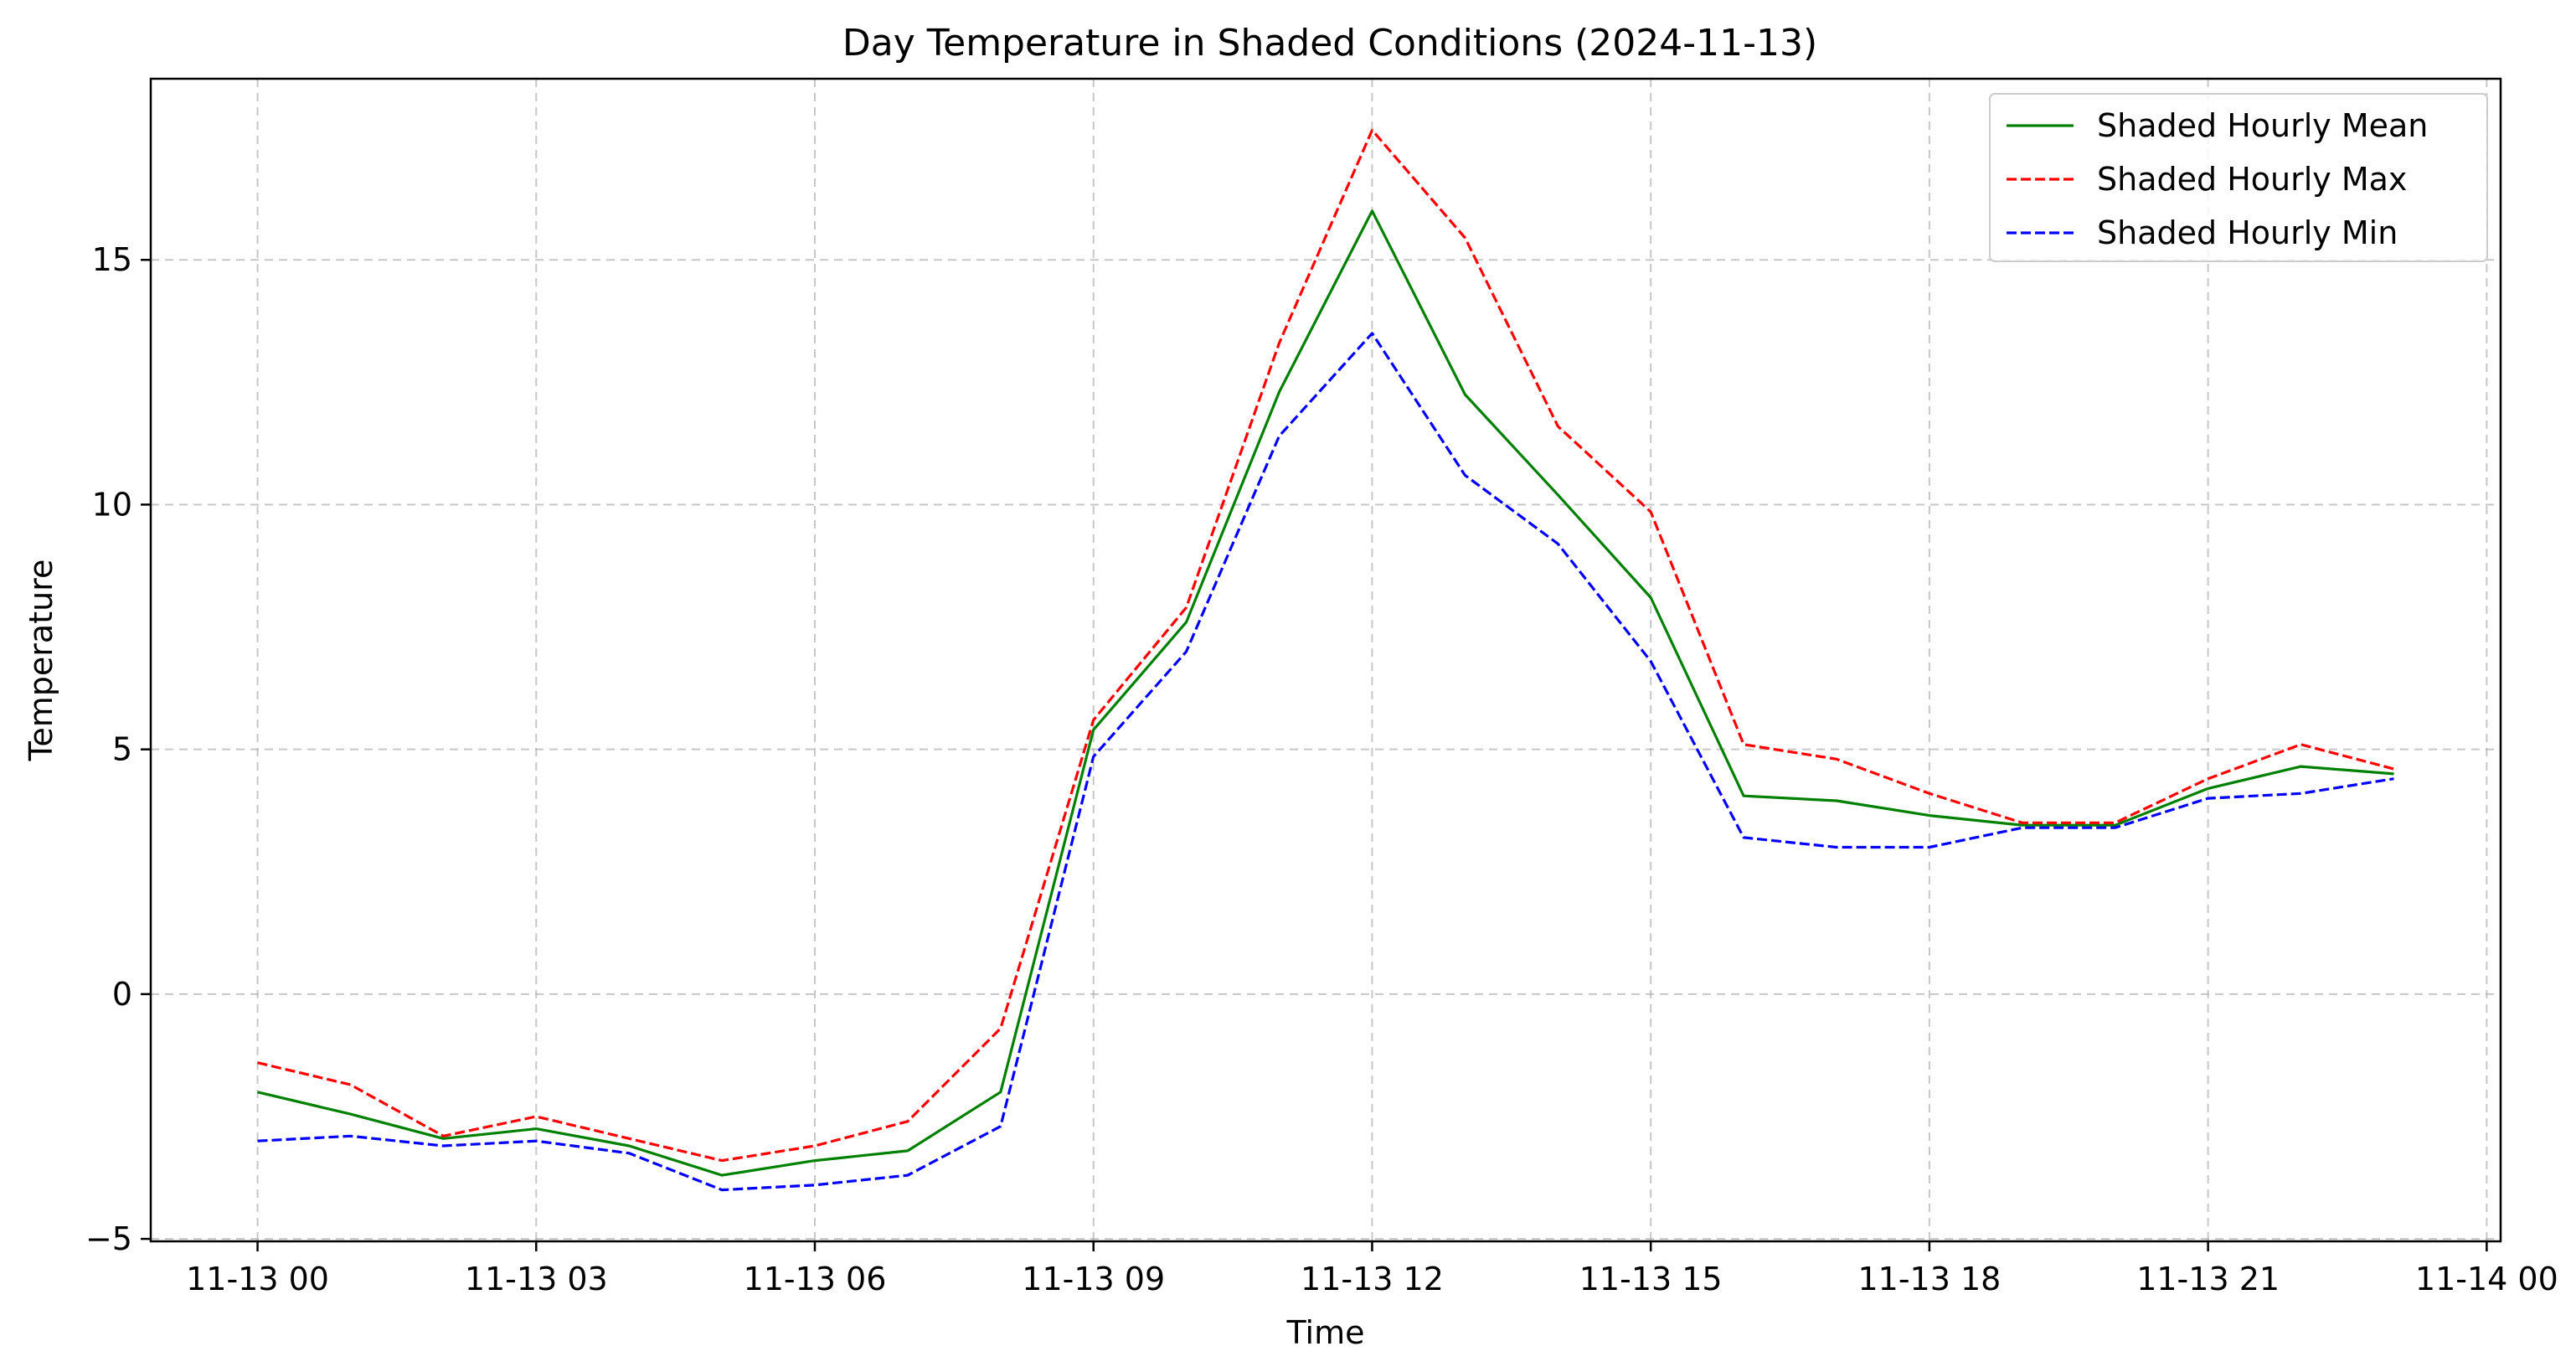 The height and width of the screenshot is (1372, 2576). What do you see at coordinates (1325, 1332) in the screenshot?
I see `x-axis-label: Time` at bounding box center [1325, 1332].